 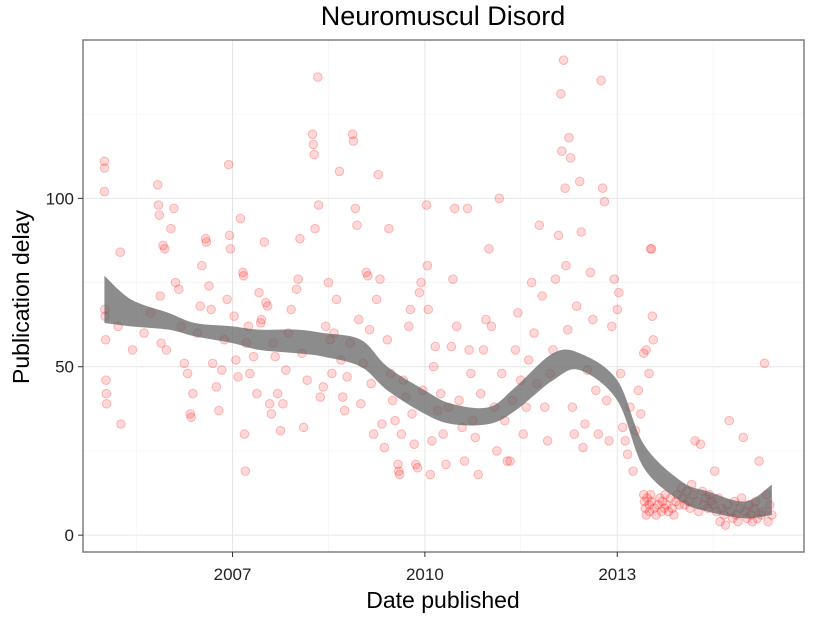 What do you see at coordinates (617, 574) in the screenshot?
I see `x-tick-label: 2013` at bounding box center [617, 574].